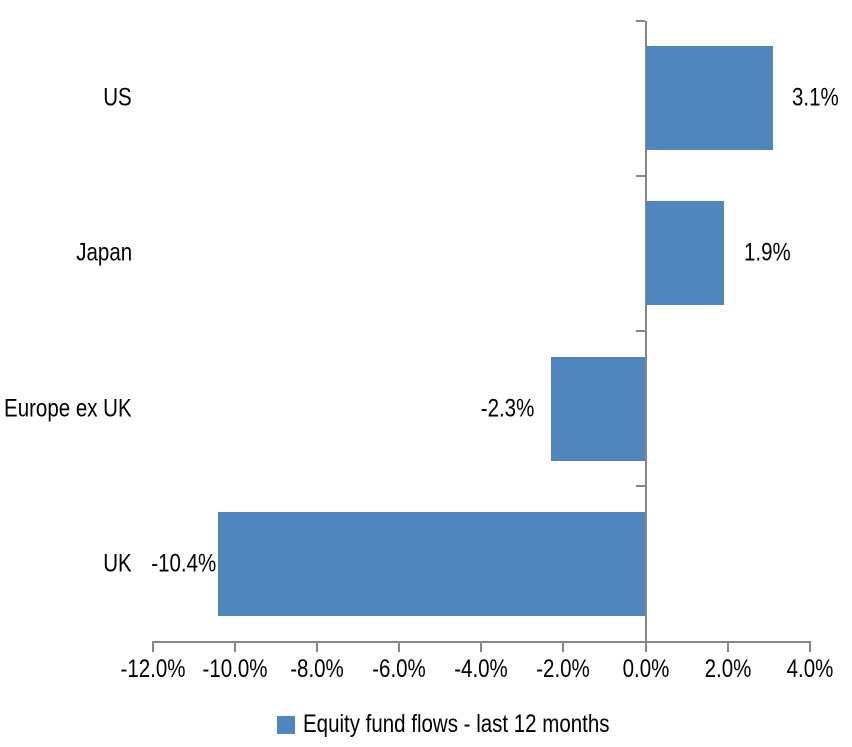 This screenshot has width=852, height=747. What do you see at coordinates (645, 331) in the screenshot?
I see `category-axis-line` at bounding box center [645, 331].